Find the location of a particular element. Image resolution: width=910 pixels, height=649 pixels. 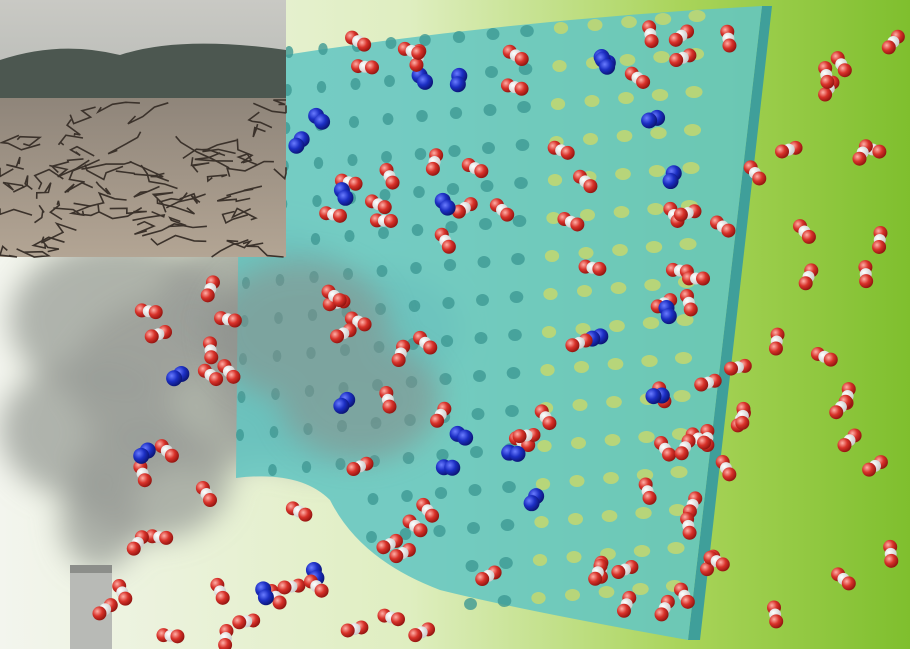

inset-cracks is located at coordinates (143, 178).